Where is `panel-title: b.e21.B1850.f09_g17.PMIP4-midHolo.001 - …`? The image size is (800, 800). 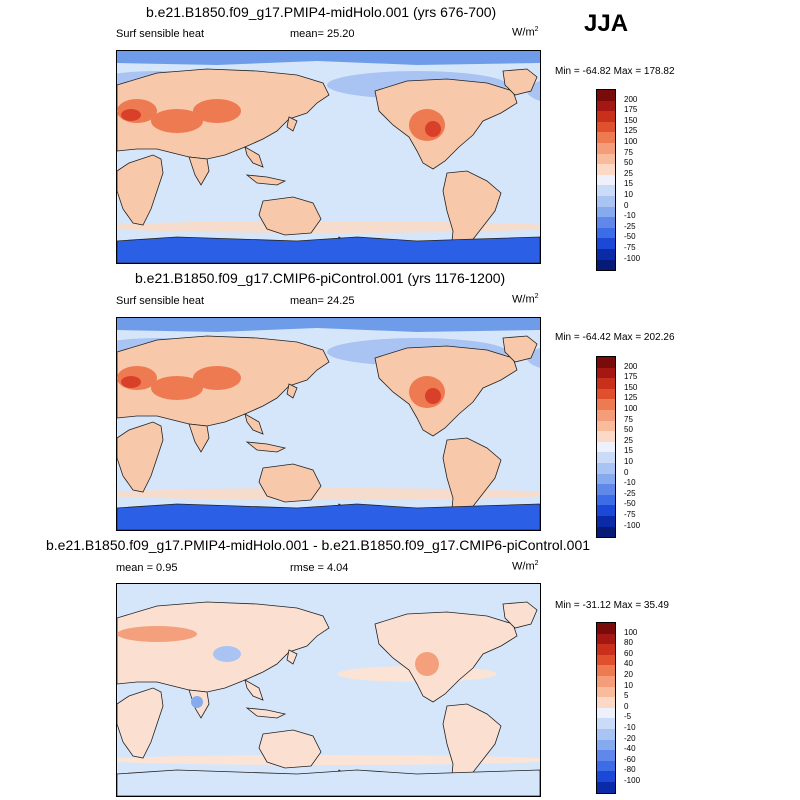 panel-title: b.e21.B1850.f09_g17.PMIP4-midHolo.001 - … is located at coordinates (318, 545).